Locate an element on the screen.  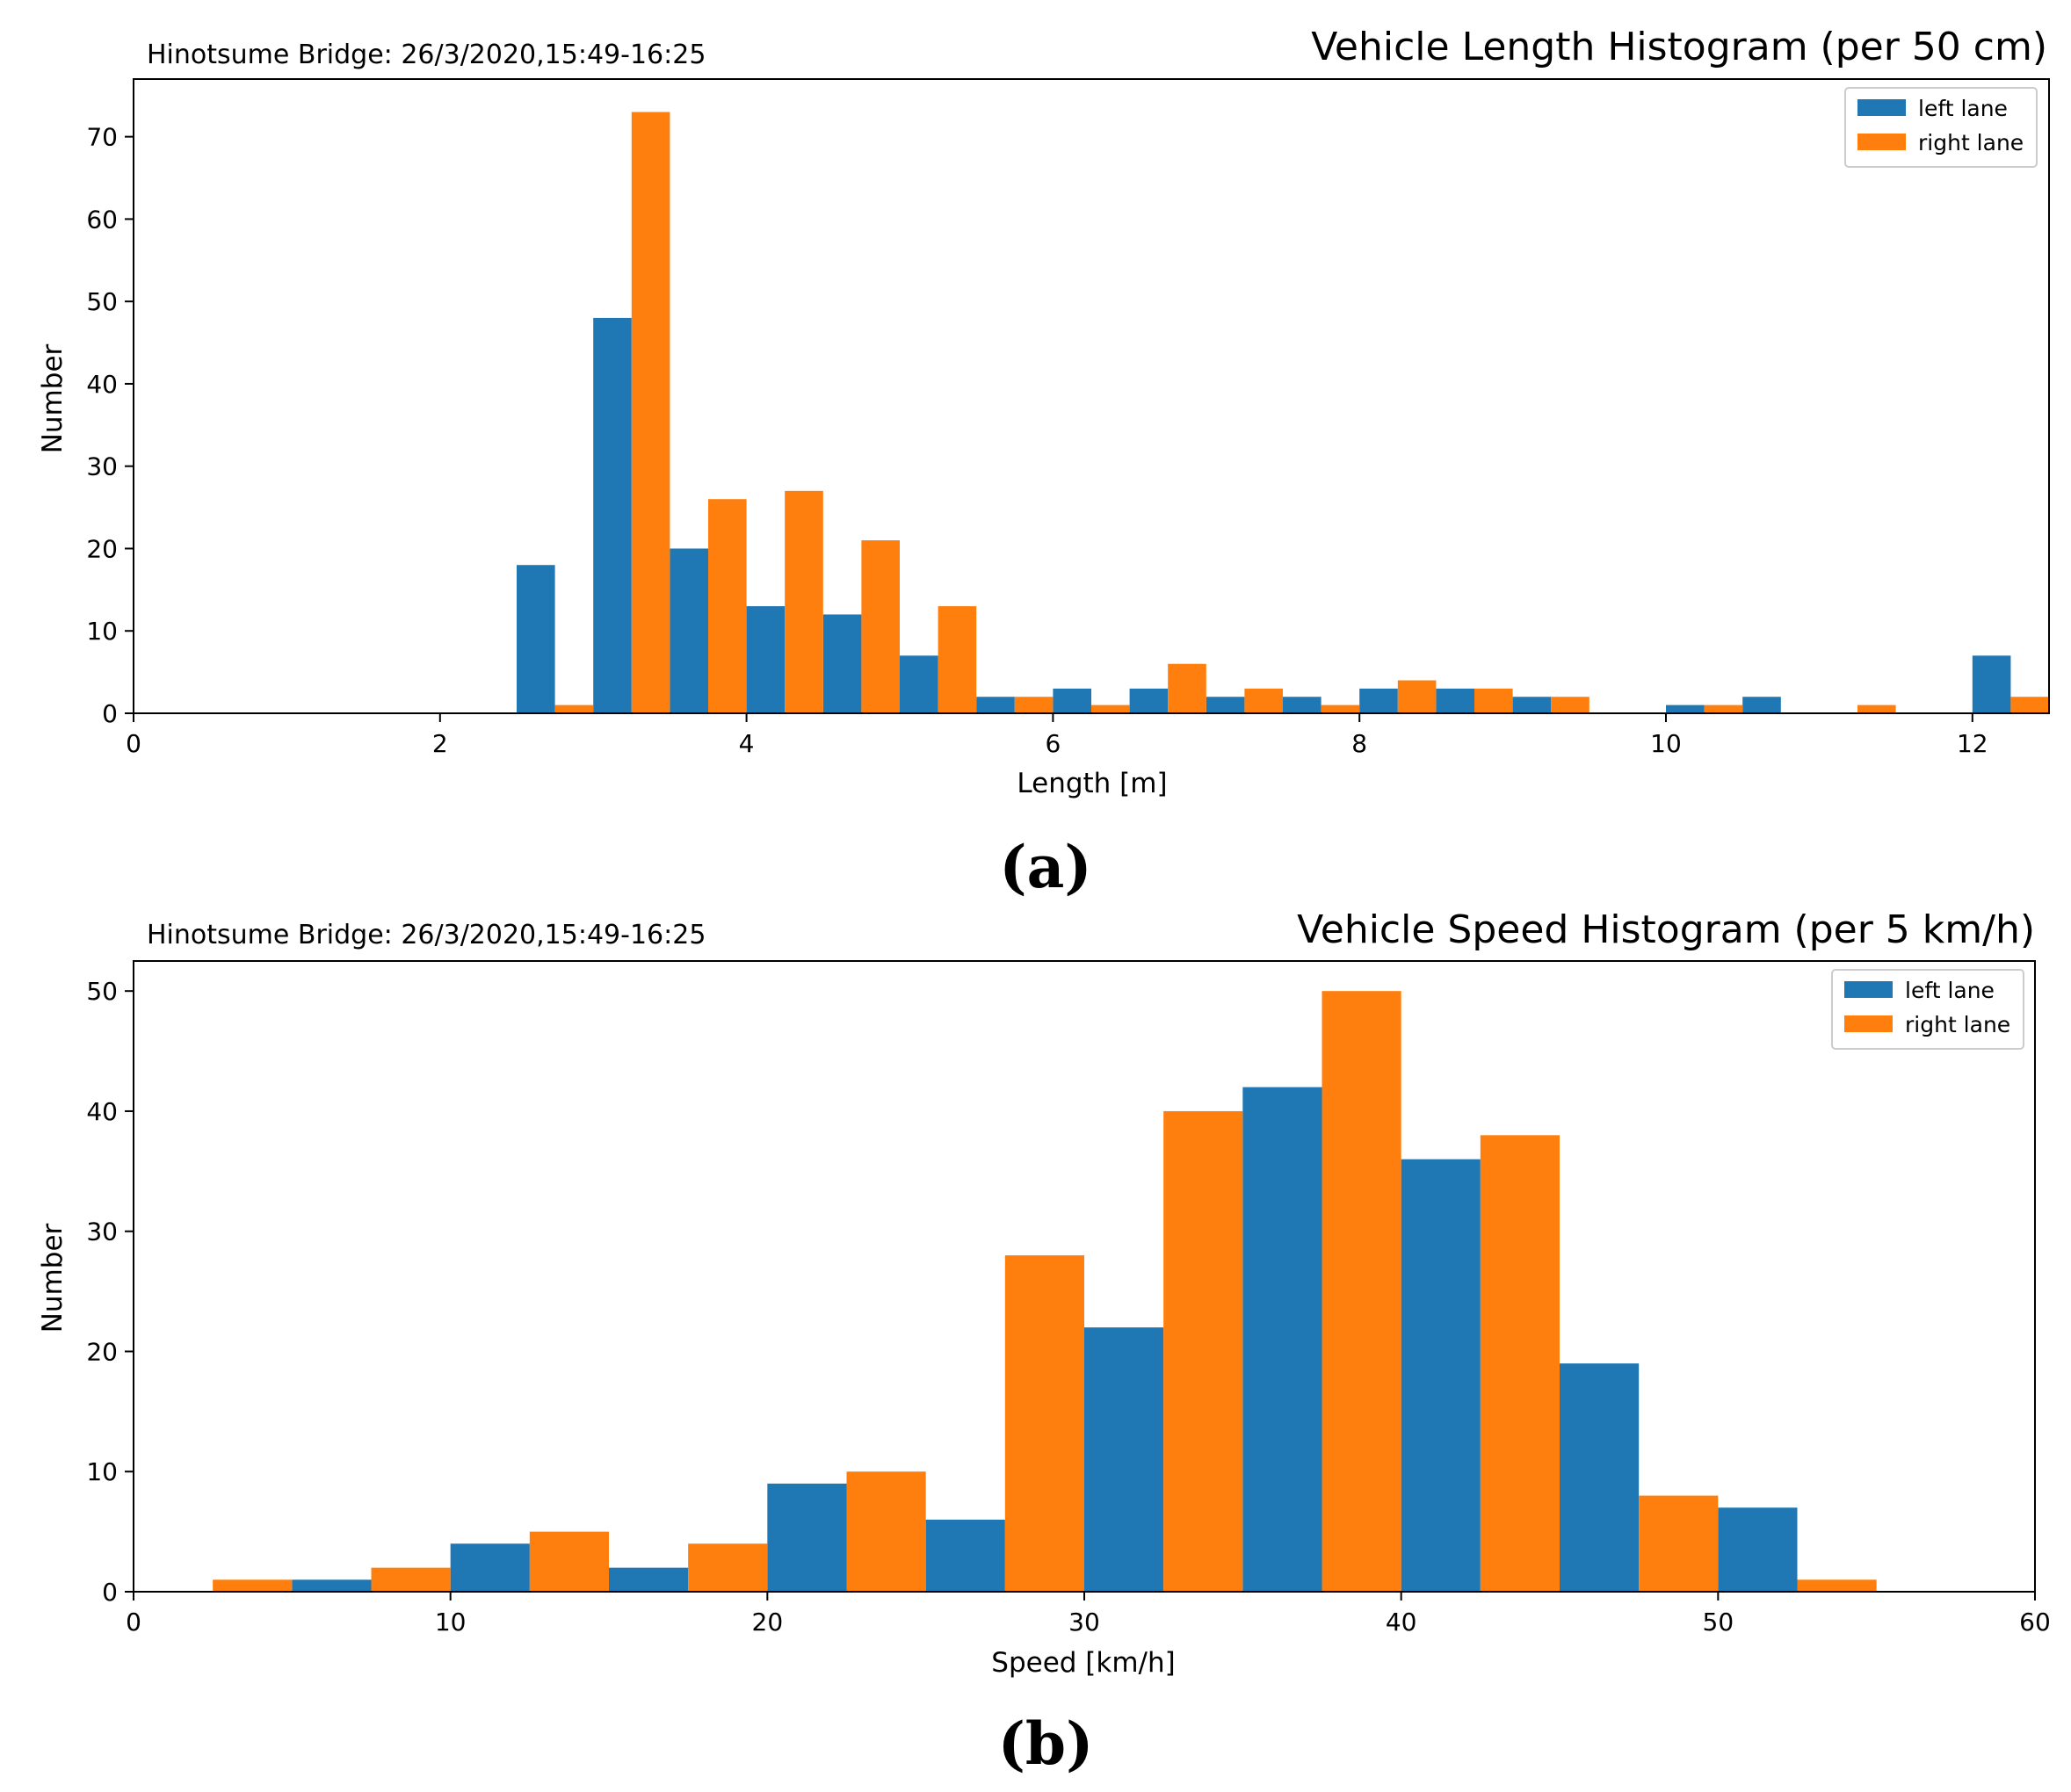
x-tick-label: 40 is located at coordinates (1401, 1622).